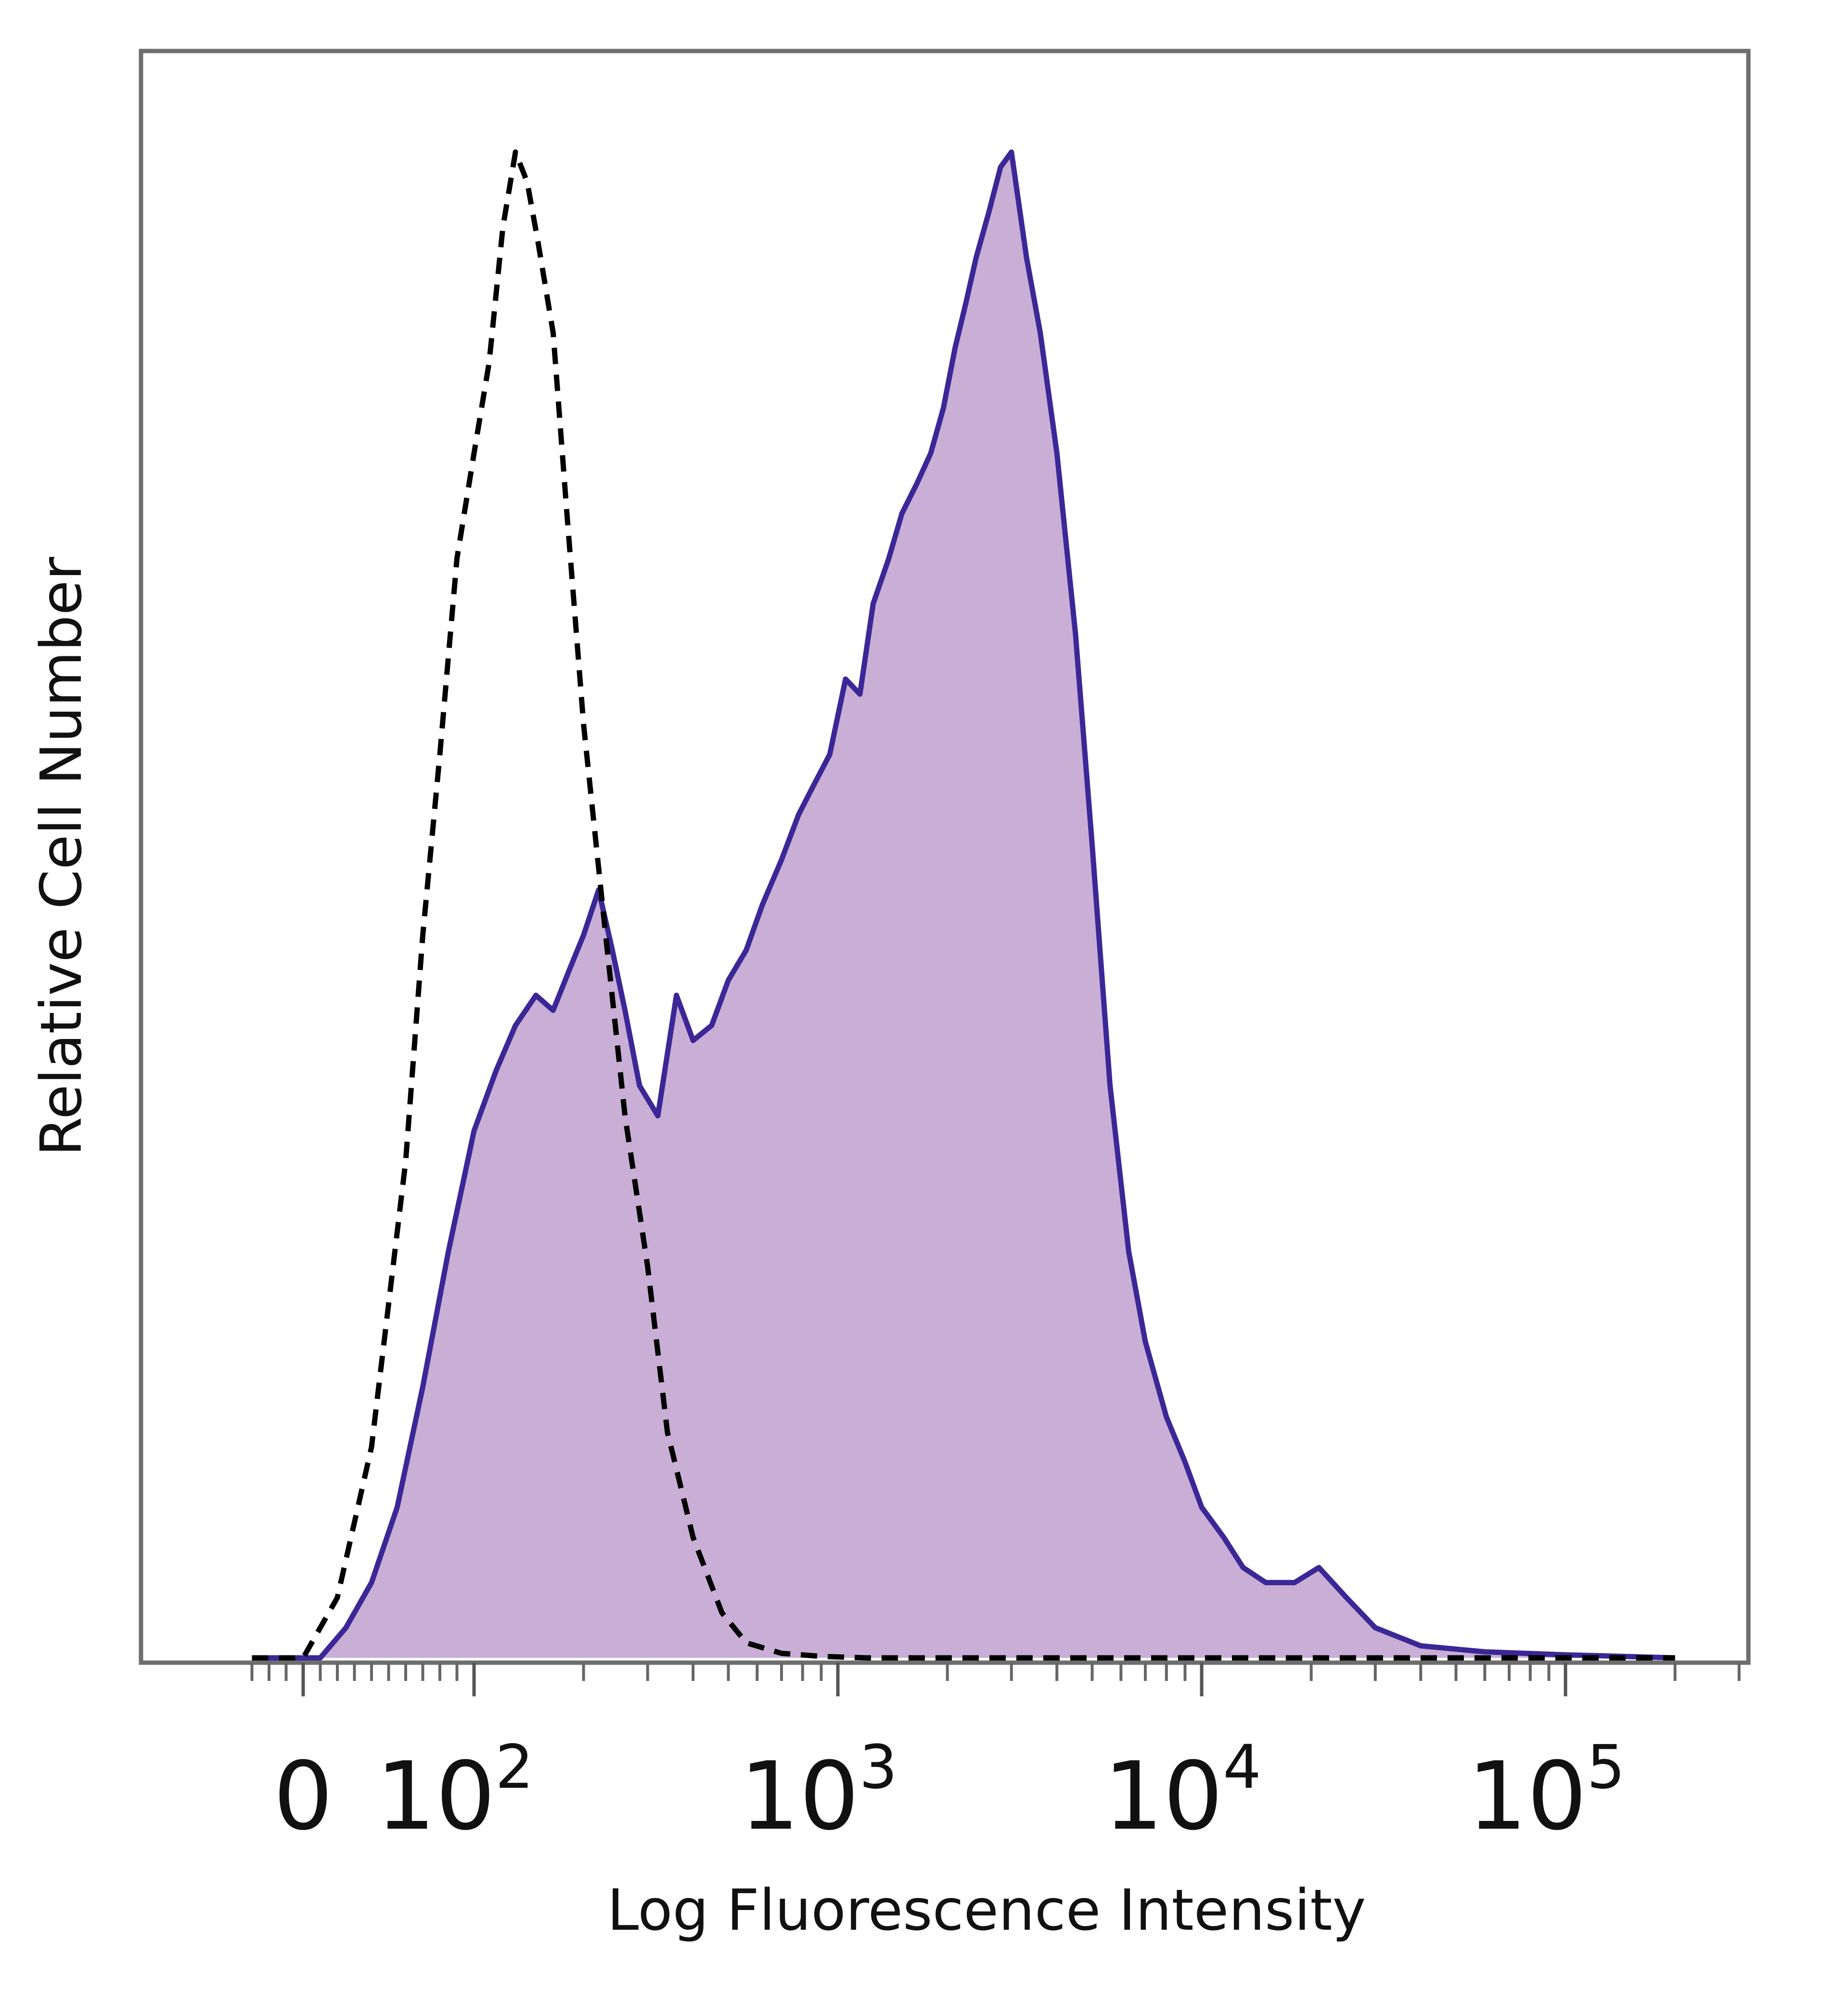 The image size is (1848, 2000). I want to click on x-tick-label: 102, so click(455, 1791).